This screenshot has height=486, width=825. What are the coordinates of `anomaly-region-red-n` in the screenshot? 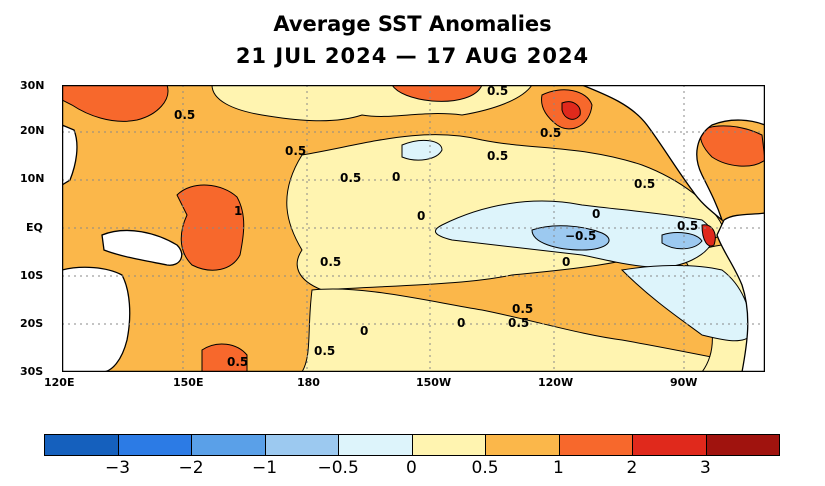 It's located at (437, 93).